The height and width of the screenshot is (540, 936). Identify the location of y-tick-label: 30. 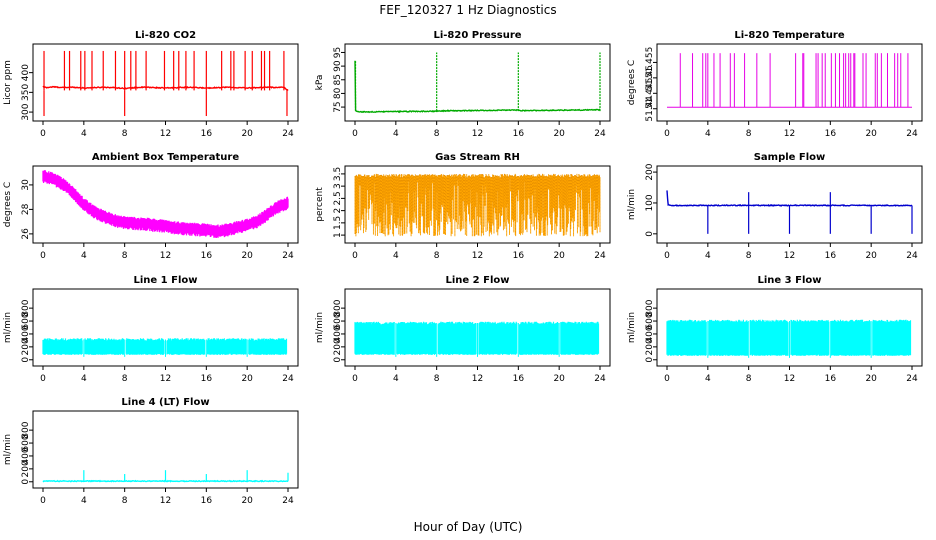
(26, 185).